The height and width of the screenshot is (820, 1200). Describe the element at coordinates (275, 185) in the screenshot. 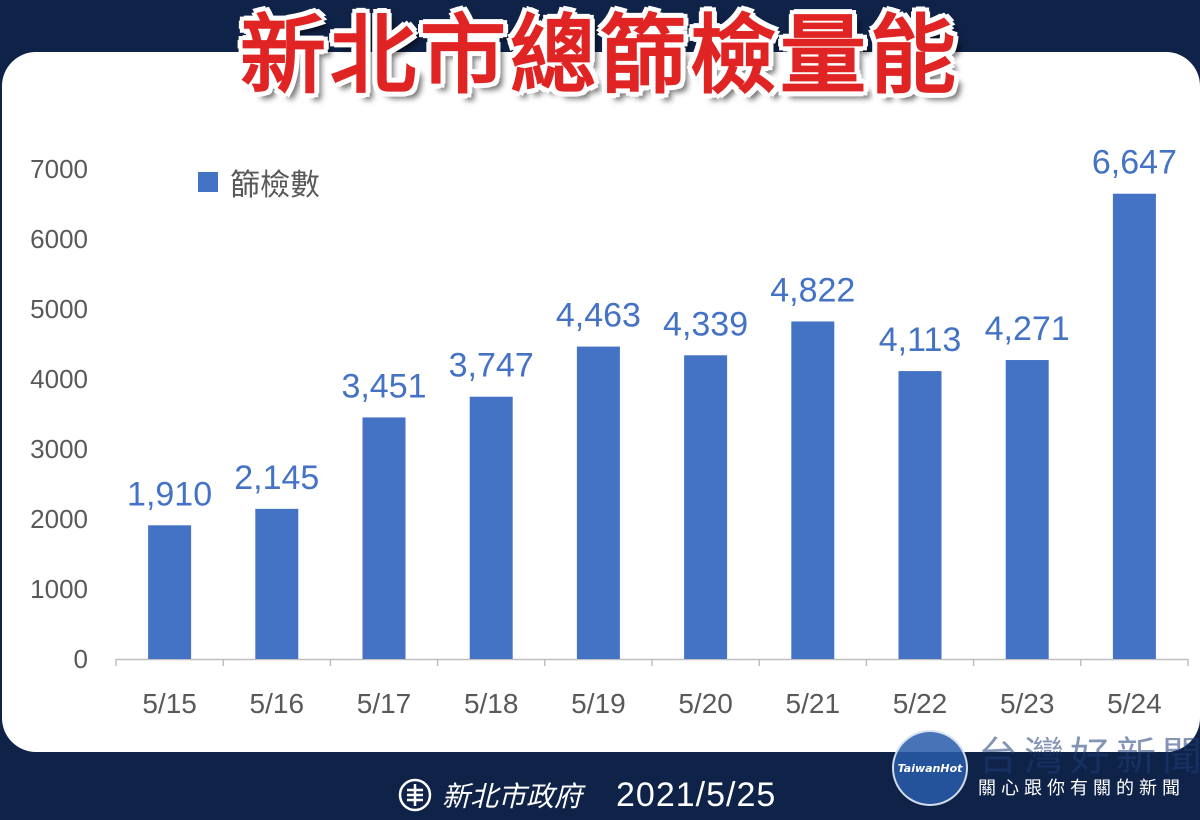

I see `legend-label: 篩檢數` at that location.